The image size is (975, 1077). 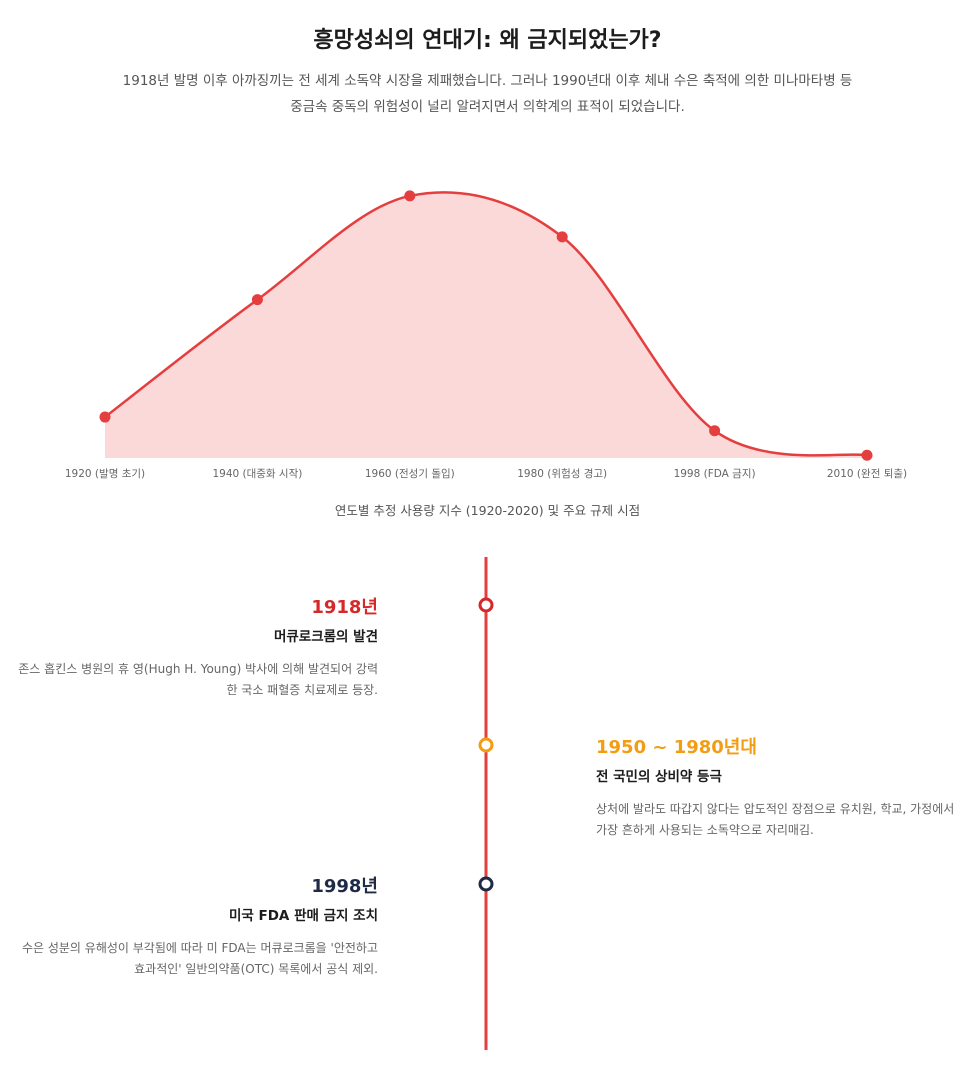 What do you see at coordinates (257, 474) in the screenshot?
I see `x-tick-label: 1940 (대중화 시작)` at bounding box center [257, 474].